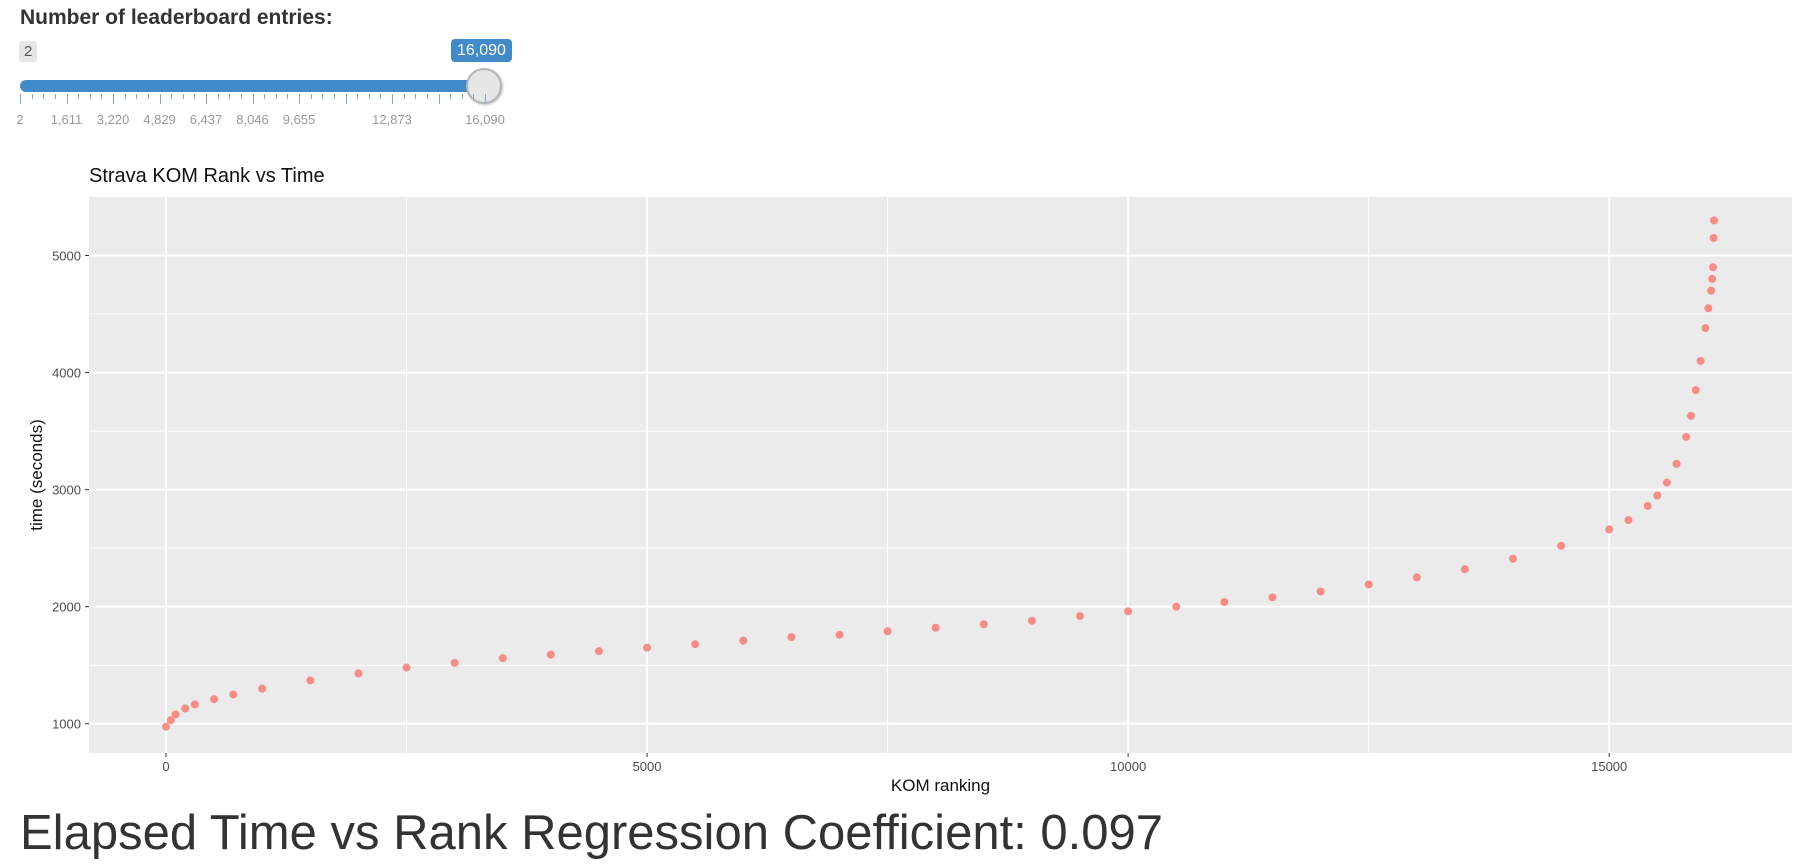 This screenshot has width=1806, height=864. What do you see at coordinates (66, 724) in the screenshot?
I see `y-tick-label: 1000` at bounding box center [66, 724].